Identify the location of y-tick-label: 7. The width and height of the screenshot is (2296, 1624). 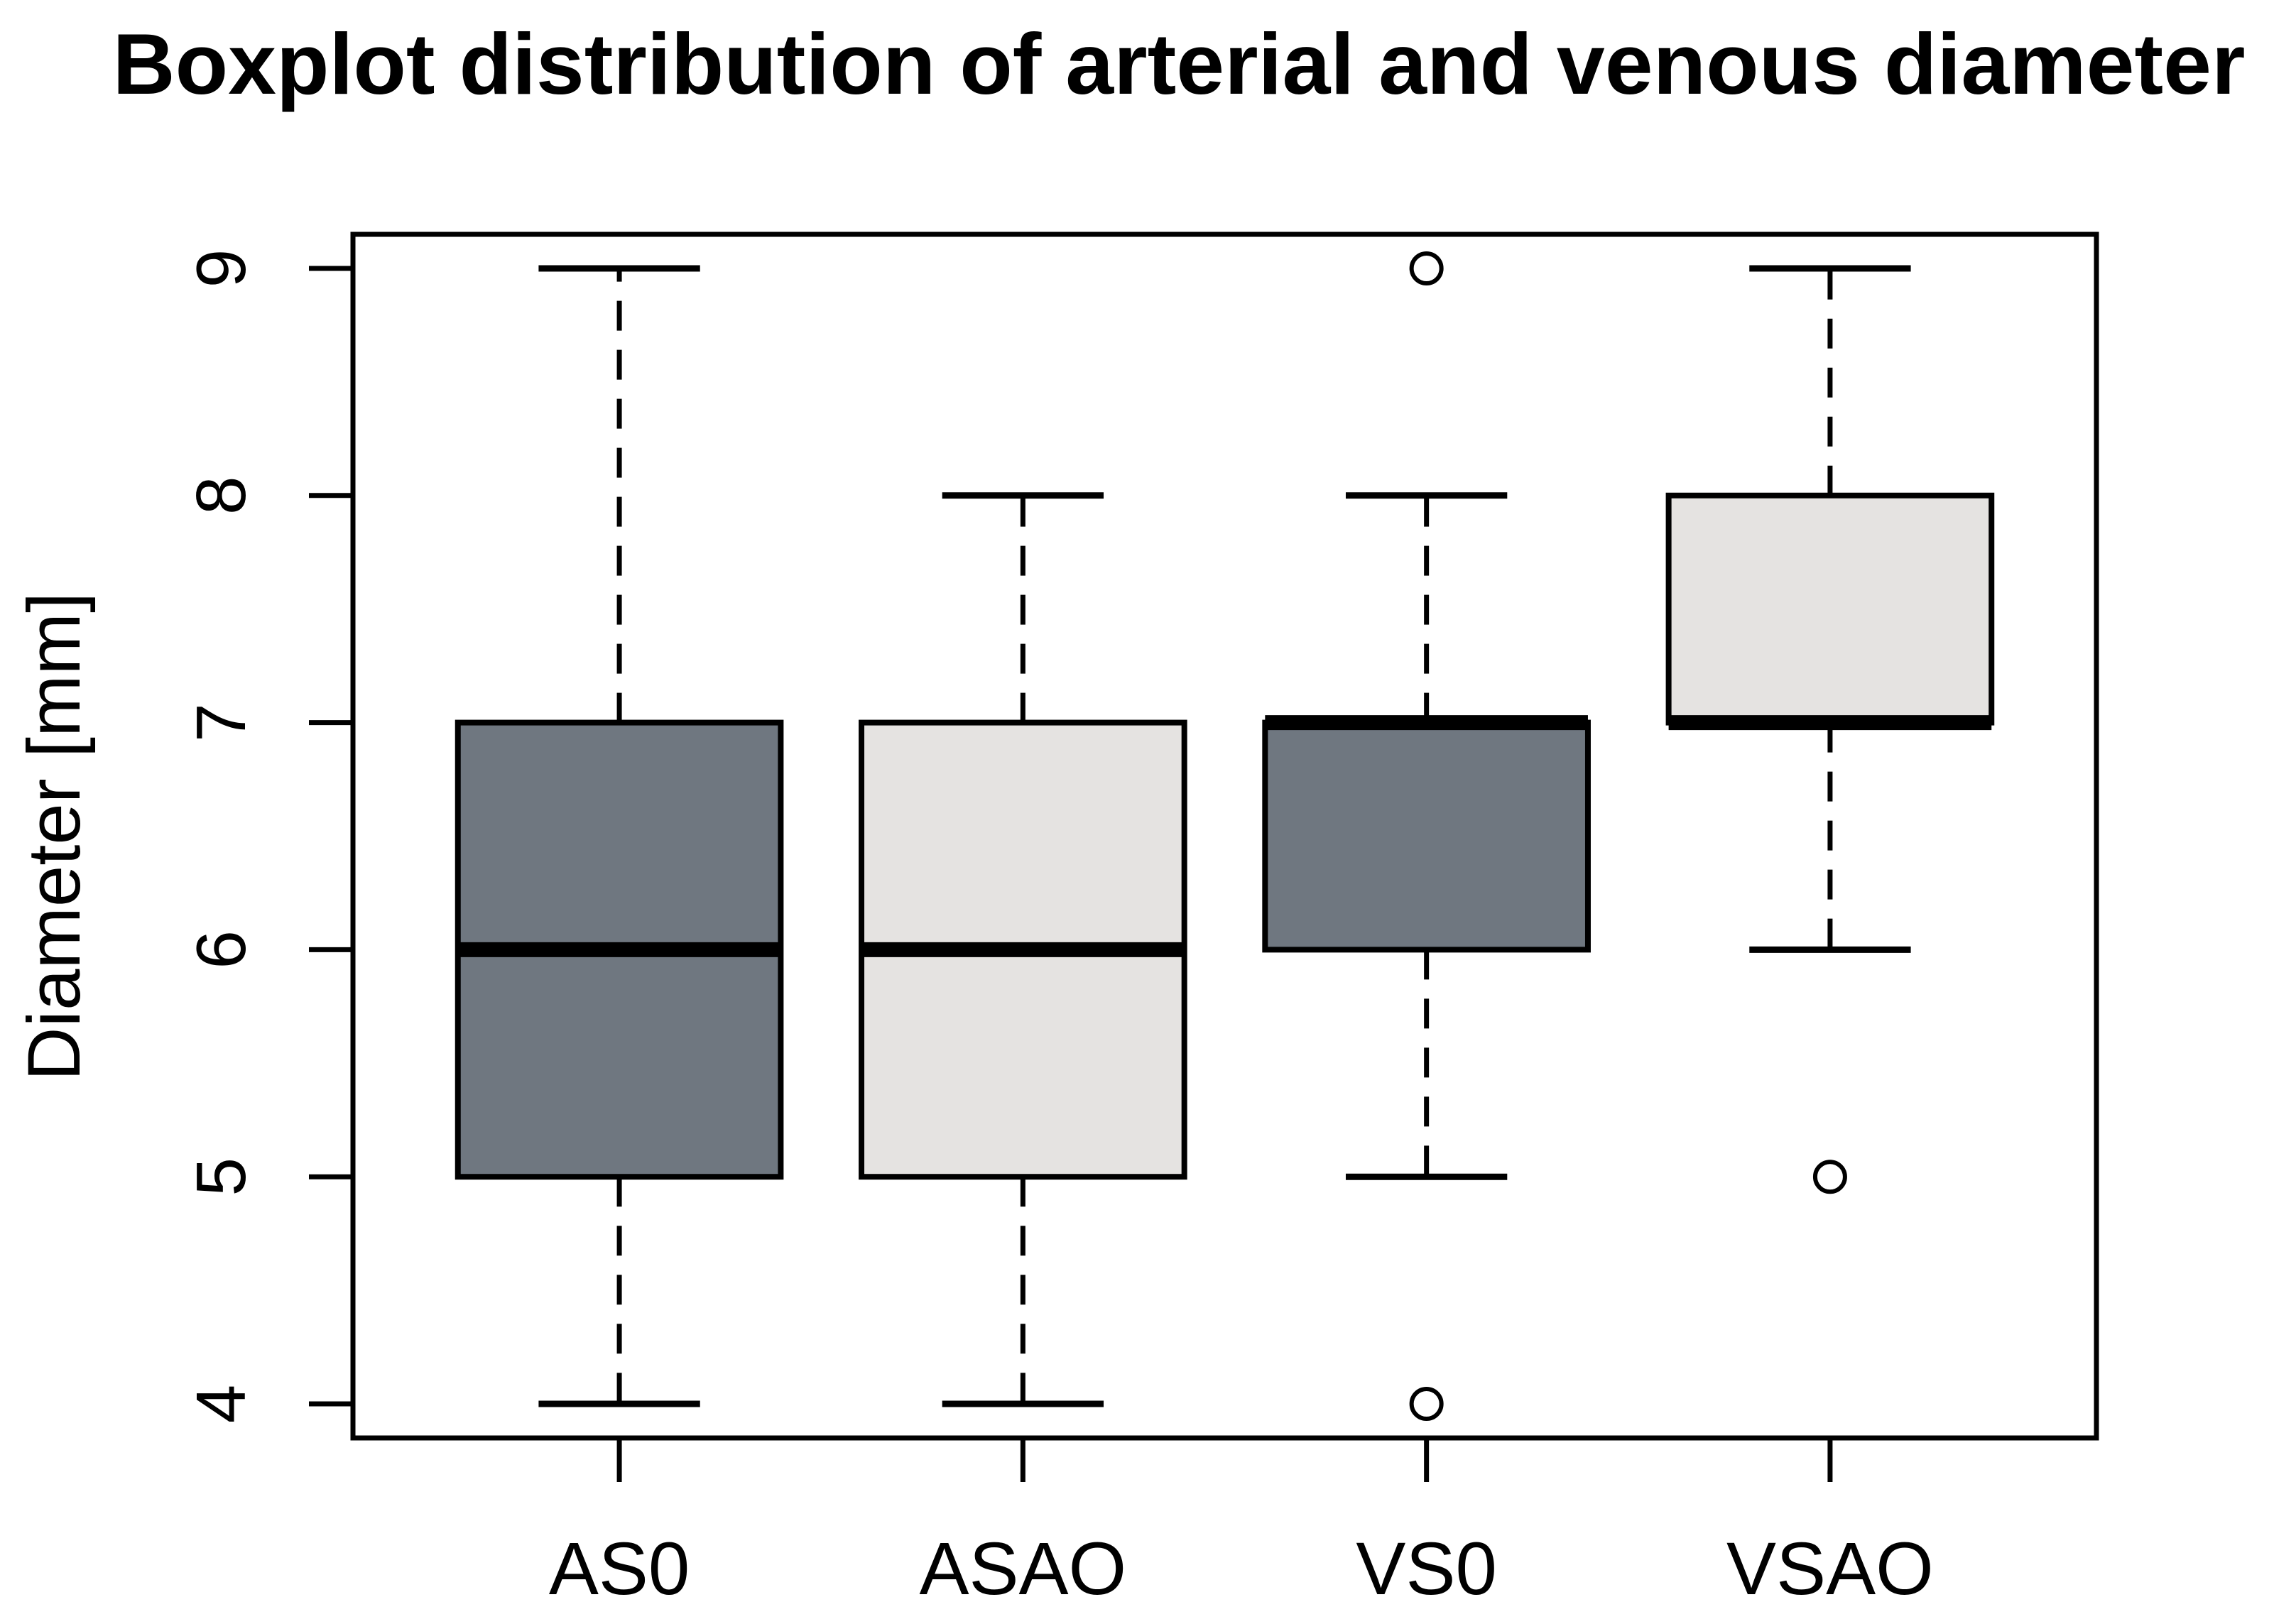
(221, 722).